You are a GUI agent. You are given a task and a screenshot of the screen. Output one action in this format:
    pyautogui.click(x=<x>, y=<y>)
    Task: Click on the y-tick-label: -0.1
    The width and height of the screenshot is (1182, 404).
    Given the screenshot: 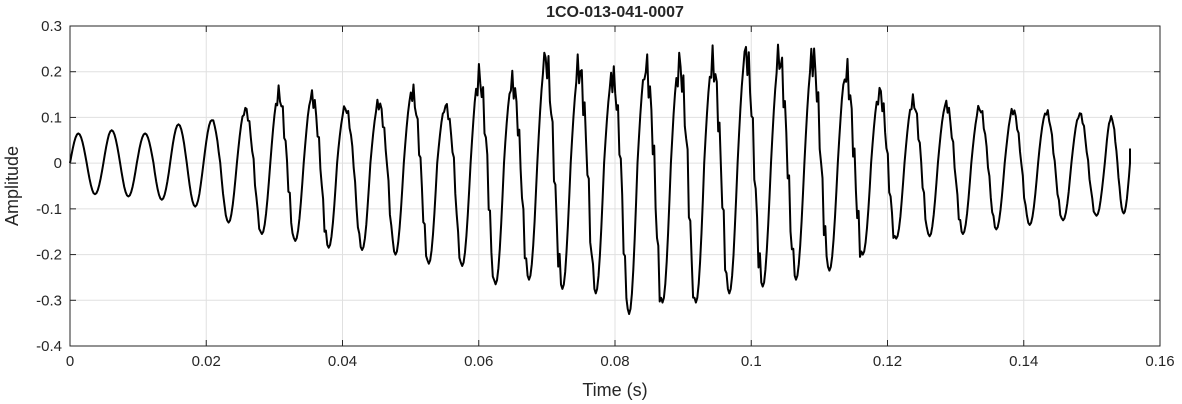 What is the action you would take?
    pyautogui.click(x=49, y=209)
    